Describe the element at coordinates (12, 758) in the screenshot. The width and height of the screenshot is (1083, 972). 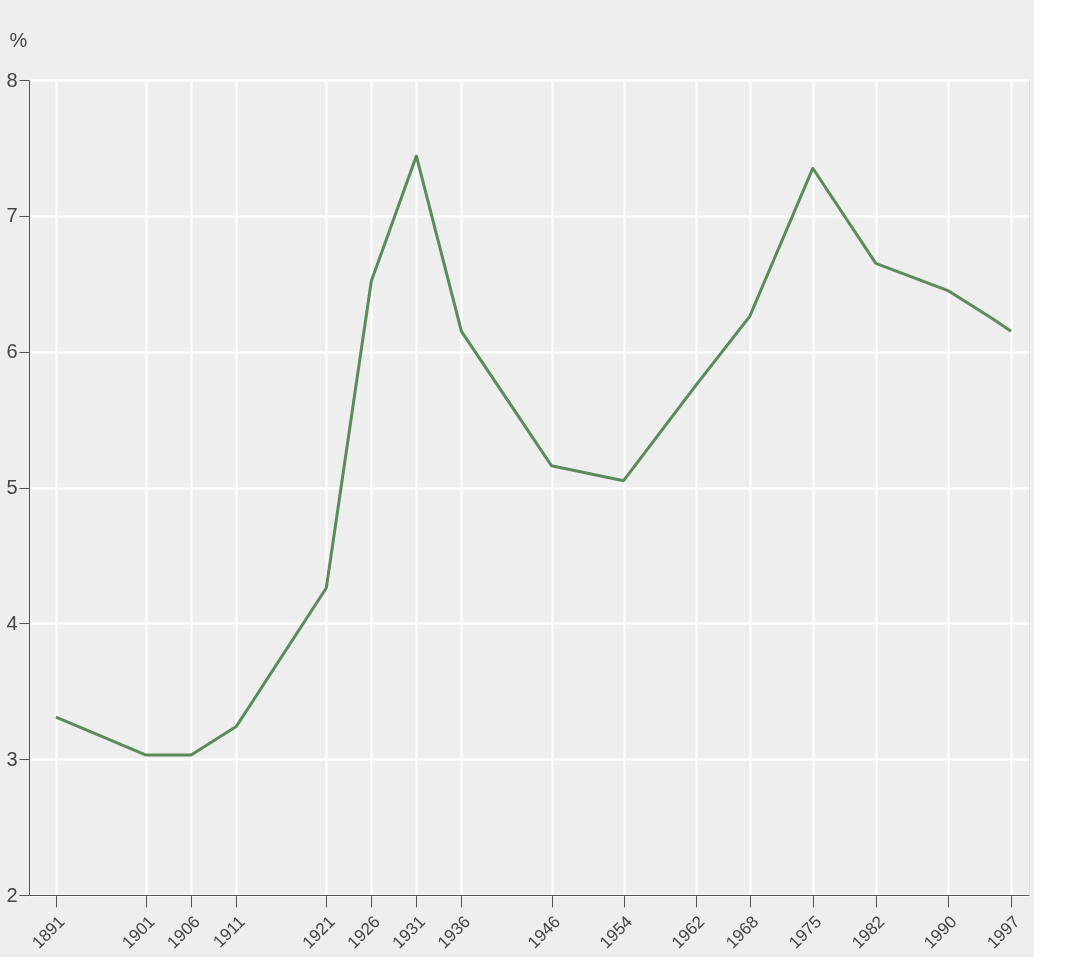
I see `y-tick-label: 3` at that location.